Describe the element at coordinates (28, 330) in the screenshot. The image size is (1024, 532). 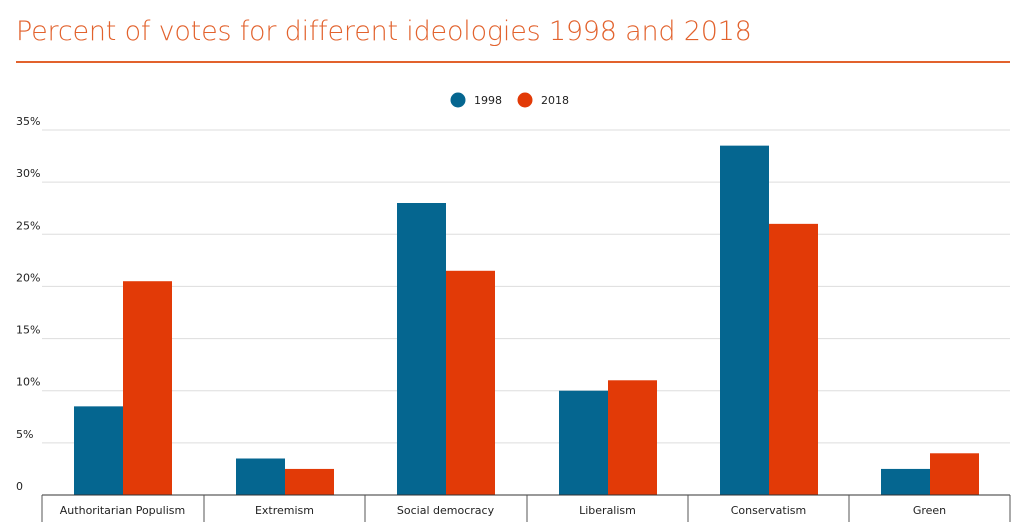
I see `y-tick-label: 15%` at that location.